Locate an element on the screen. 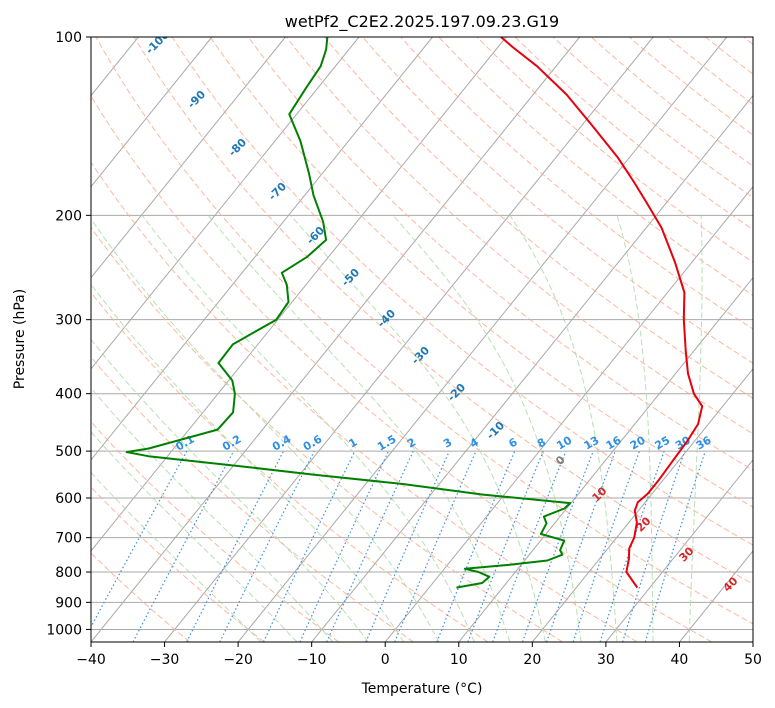 The height and width of the screenshot is (708, 775). y-tick-label: 700 is located at coordinates (68, 539).